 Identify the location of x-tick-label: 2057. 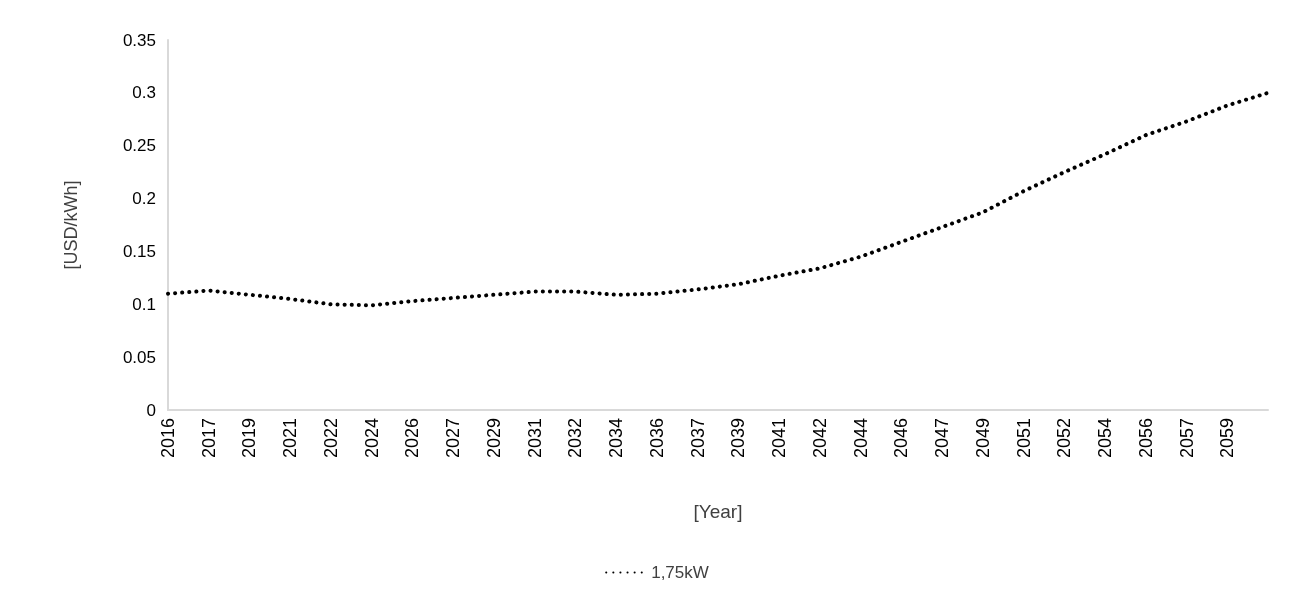
(1186, 438).